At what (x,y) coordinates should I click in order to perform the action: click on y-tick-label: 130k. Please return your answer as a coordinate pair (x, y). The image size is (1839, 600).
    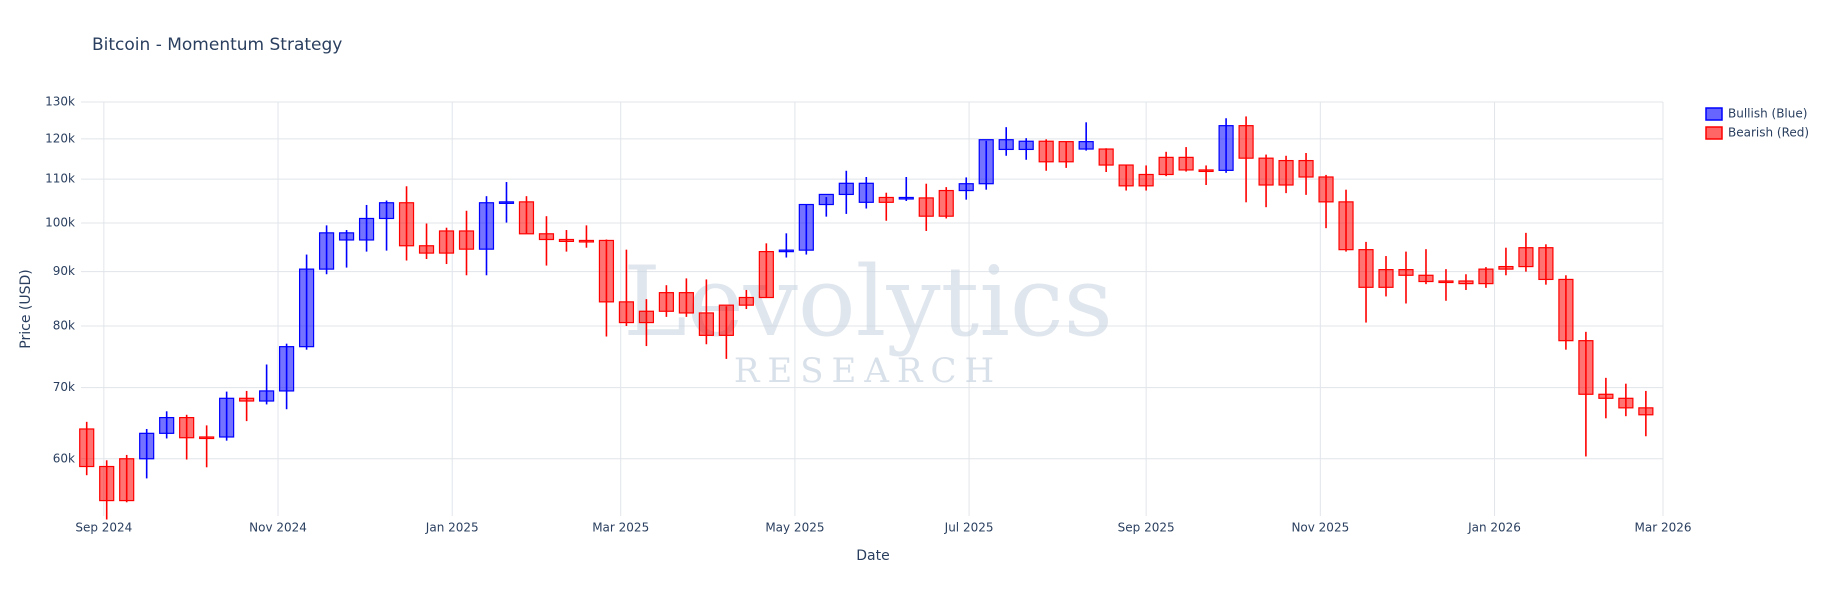
    Looking at the image, I should click on (60, 102).